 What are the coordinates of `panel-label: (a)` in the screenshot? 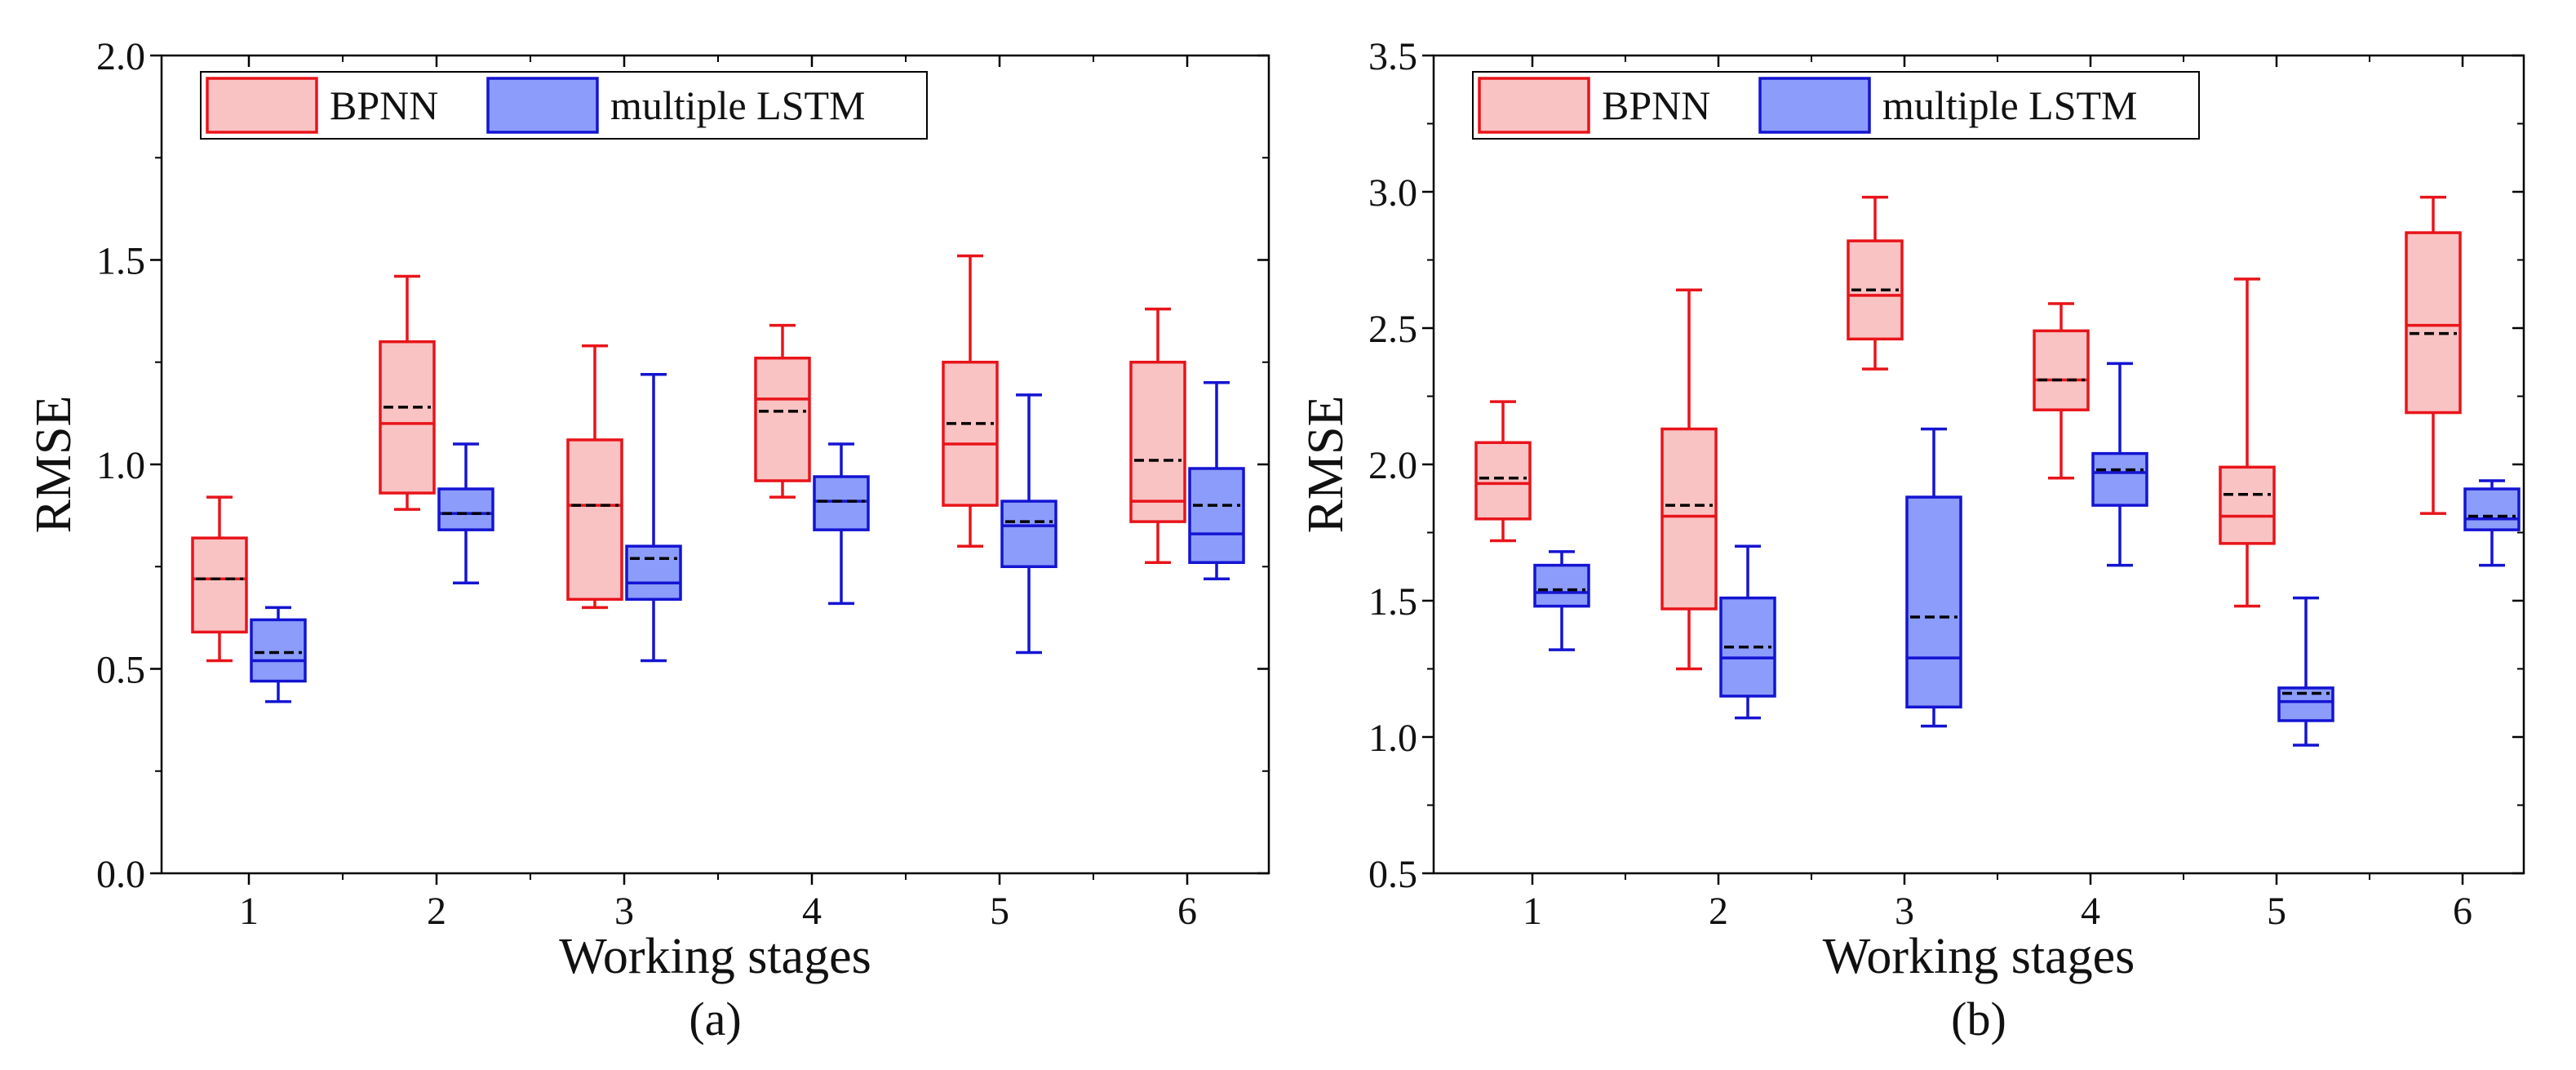 It's located at (715, 1019).